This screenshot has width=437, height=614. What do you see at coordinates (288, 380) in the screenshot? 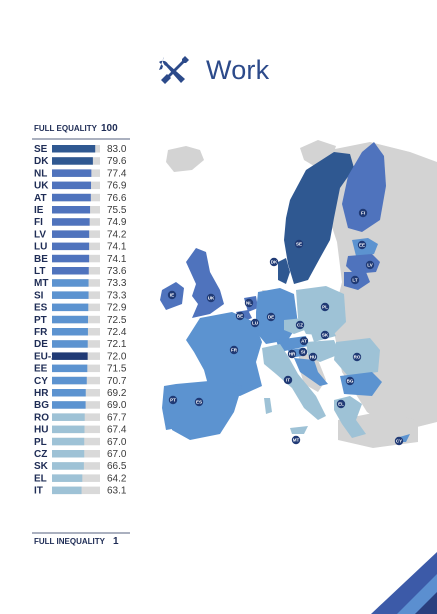
I see `map-badge-it` at bounding box center [288, 380].